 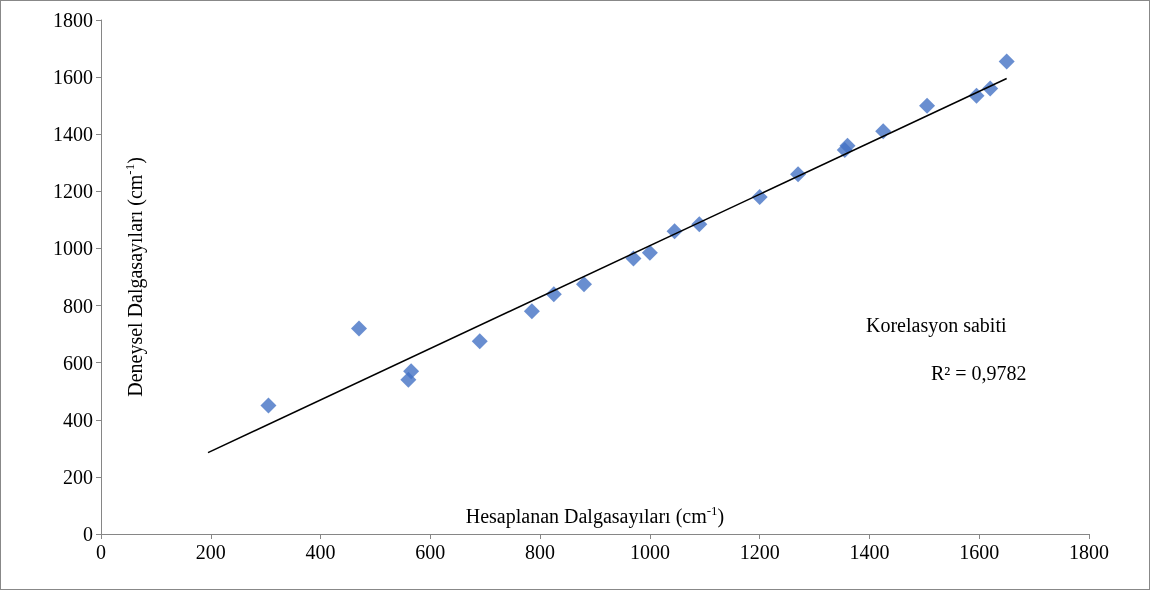 What do you see at coordinates (210, 552) in the screenshot?
I see `x-tick-label: 200` at bounding box center [210, 552].